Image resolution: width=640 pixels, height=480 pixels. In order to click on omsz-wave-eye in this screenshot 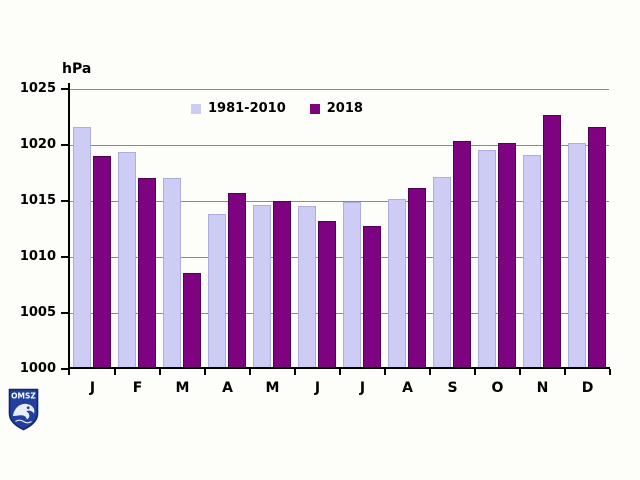, I will do `click(28, 408)`.